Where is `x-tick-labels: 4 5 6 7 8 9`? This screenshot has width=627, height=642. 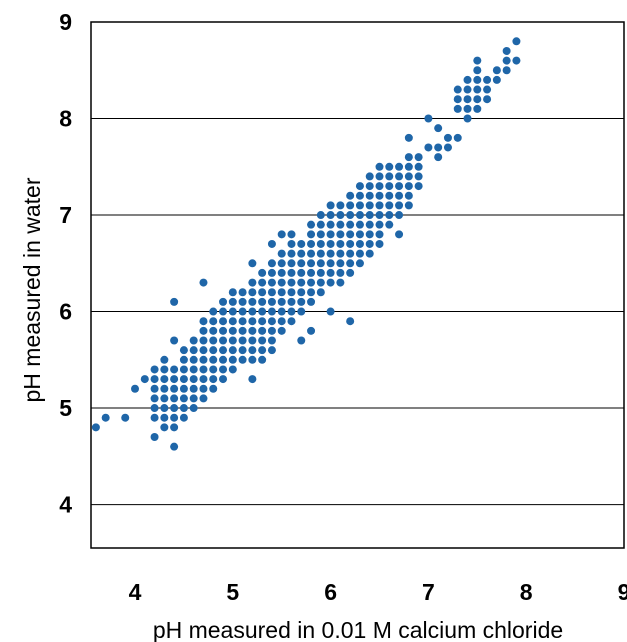
x-tick-labels: 4 5 6 7 8 9 is located at coordinates (378, 592).